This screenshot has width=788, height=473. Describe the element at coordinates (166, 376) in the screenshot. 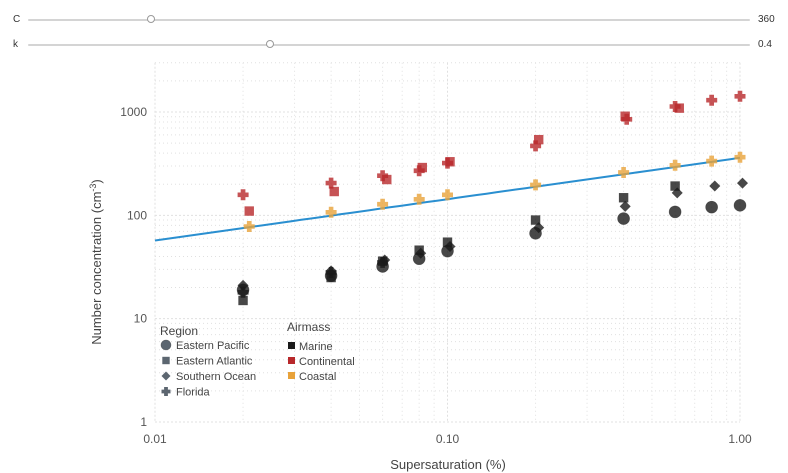

I see `legend-diamond-icon` at that location.